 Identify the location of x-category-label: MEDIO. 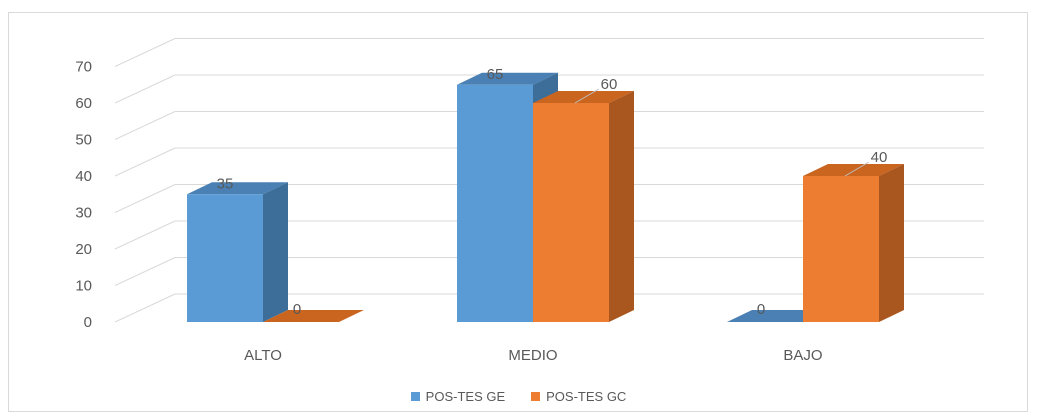
(532, 355).